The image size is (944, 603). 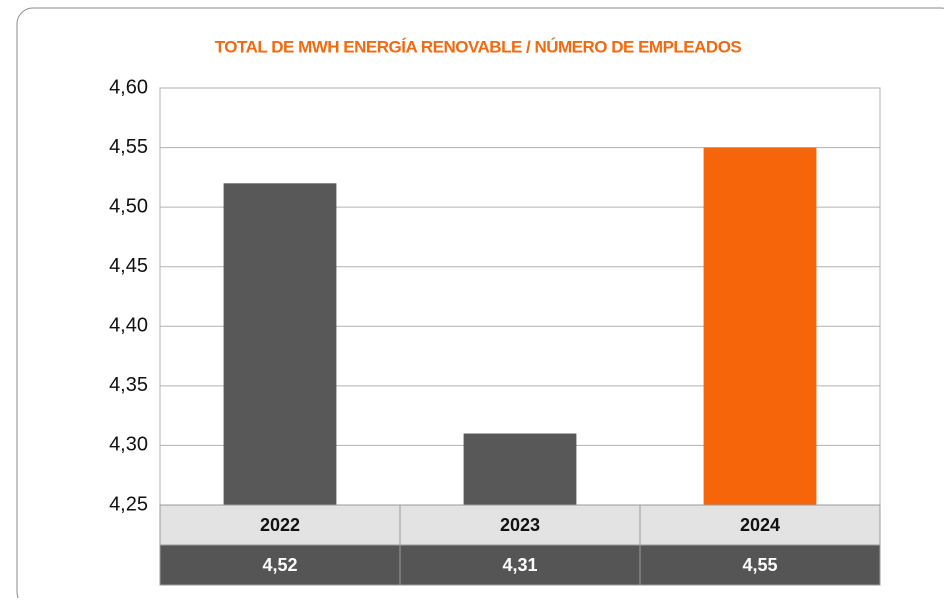 I want to click on x-tick-label: 2024, so click(x=760, y=525).